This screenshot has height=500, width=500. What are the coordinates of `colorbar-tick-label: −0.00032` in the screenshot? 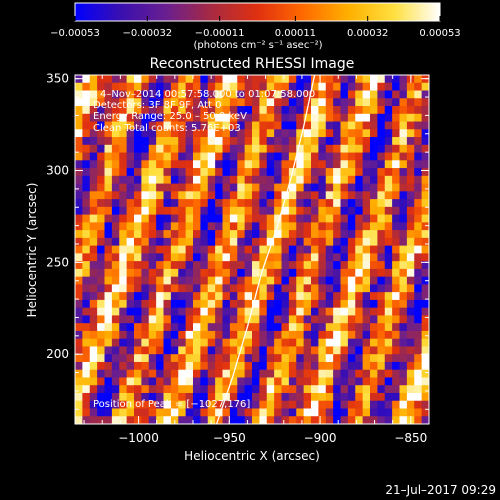 It's located at (147, 33).